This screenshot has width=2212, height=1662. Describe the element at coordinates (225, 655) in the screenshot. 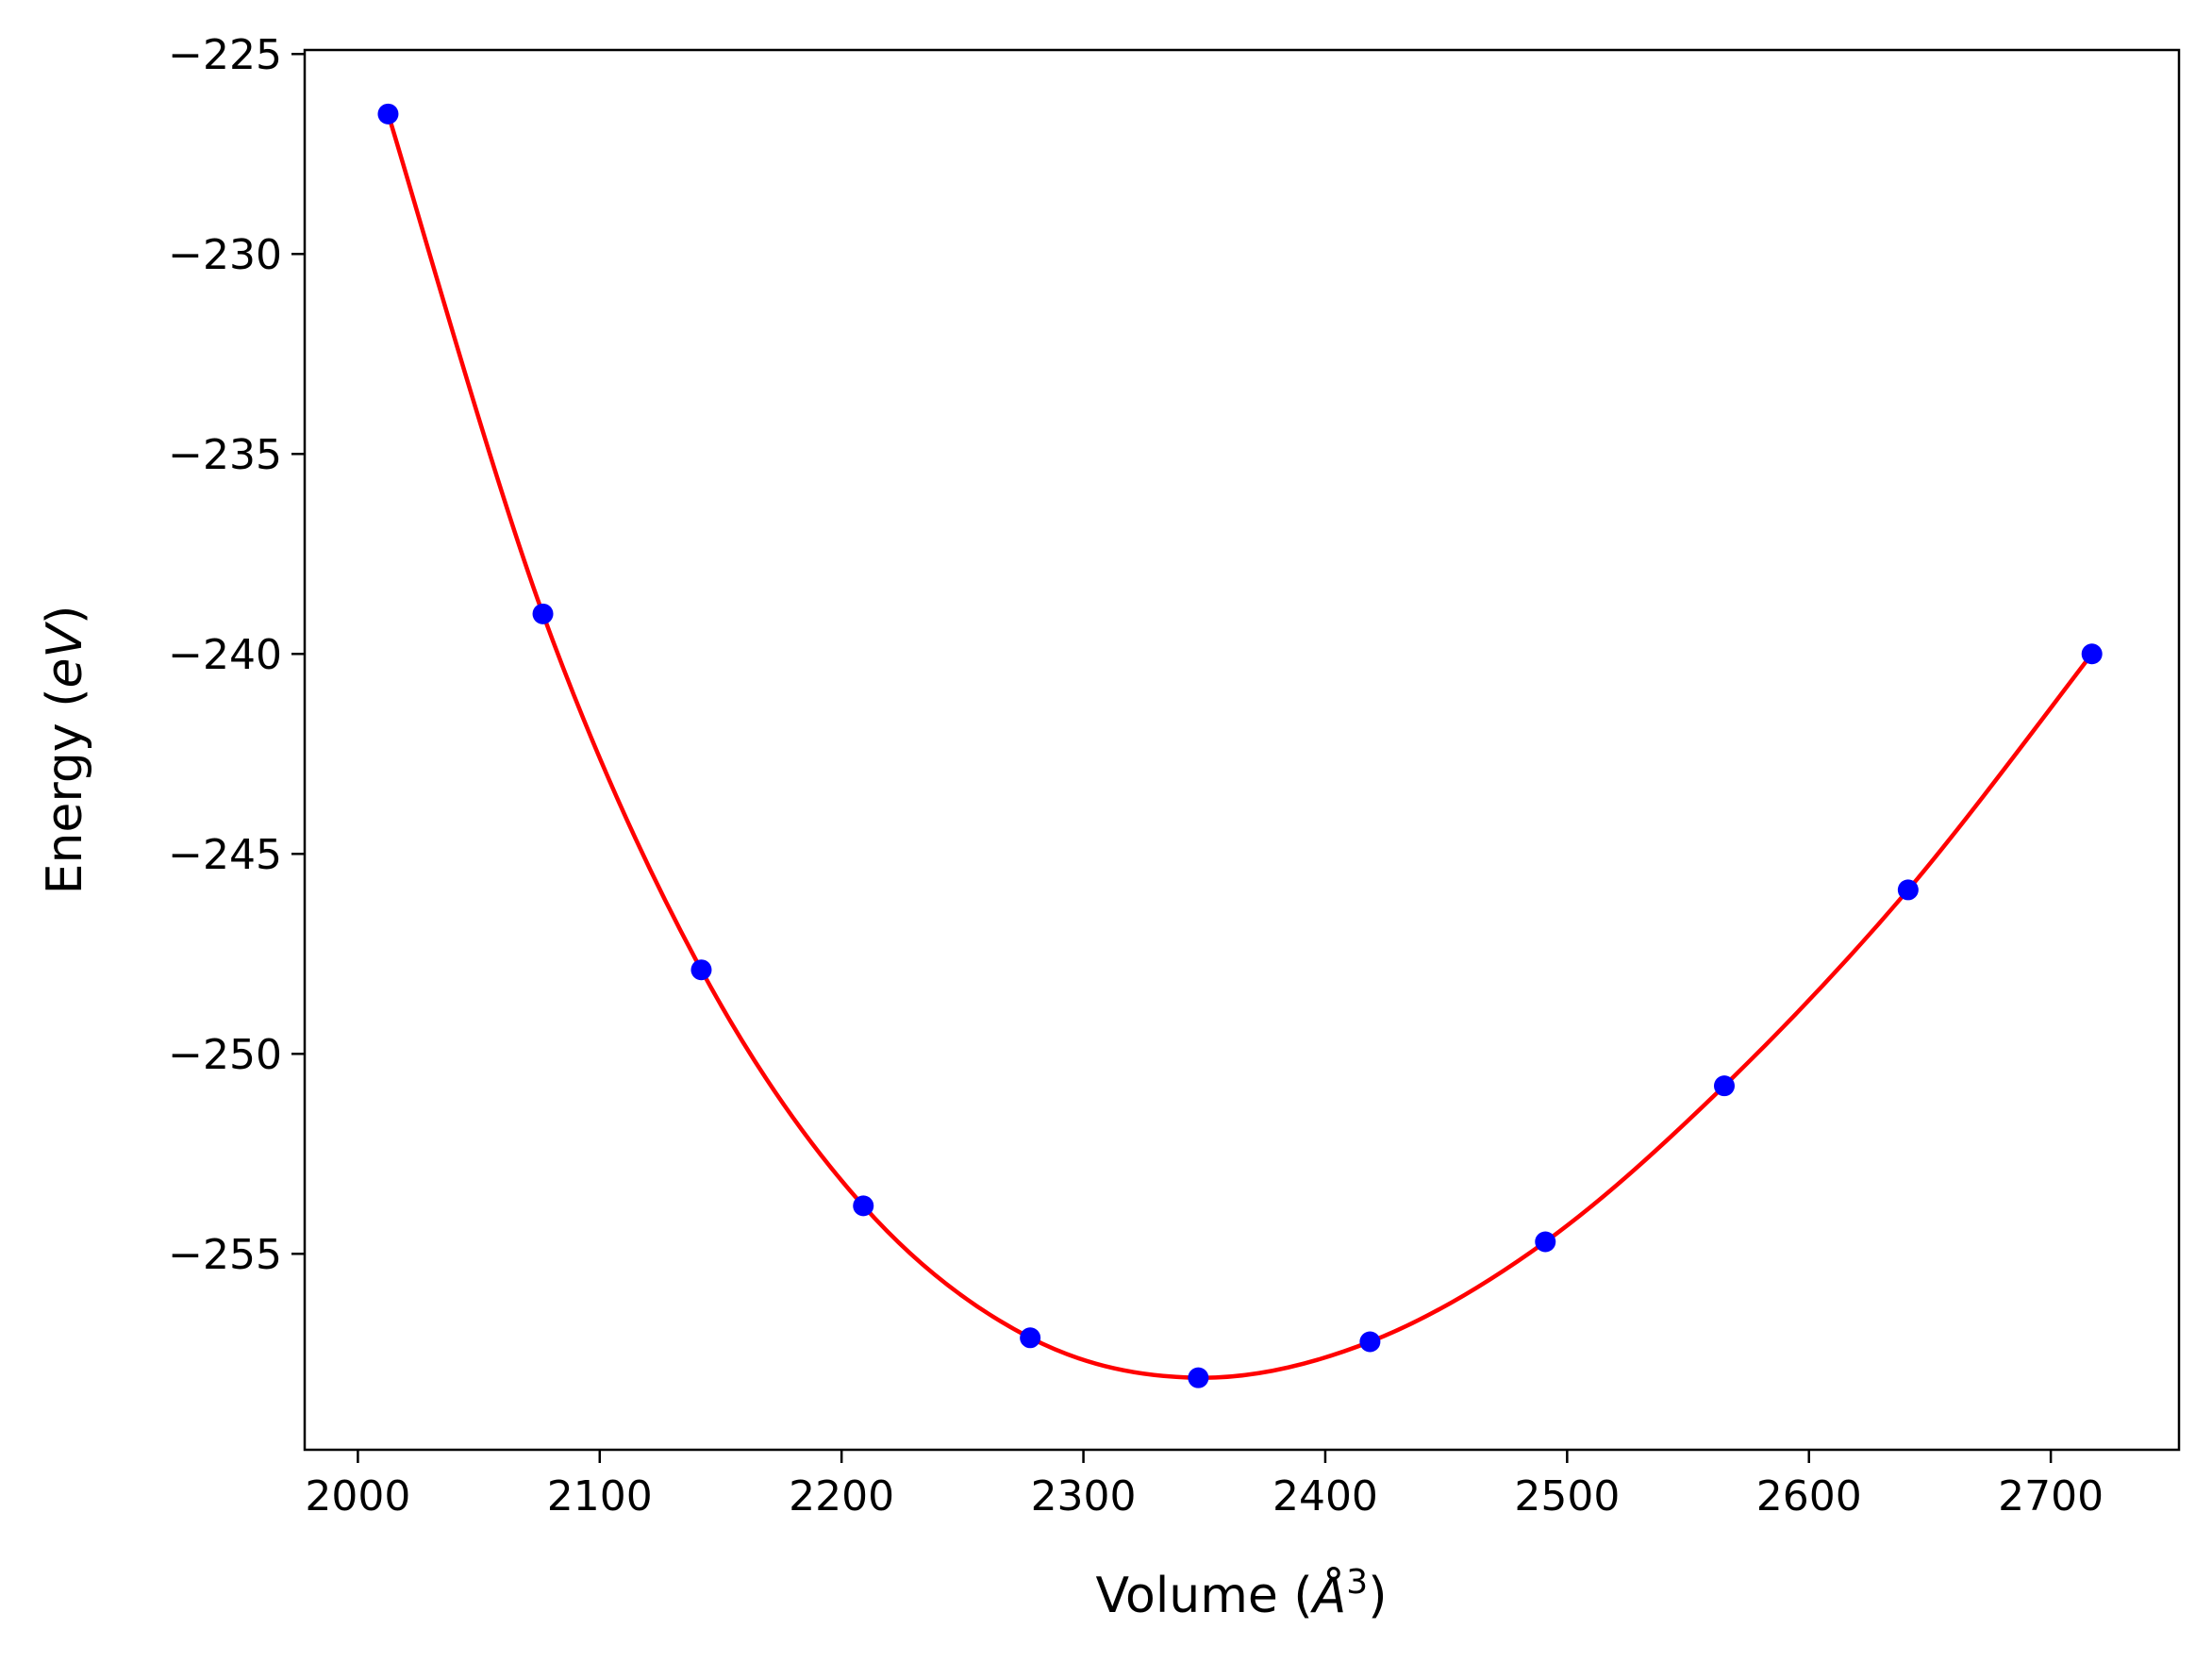

I see `y-tick-label: −240` at that location.